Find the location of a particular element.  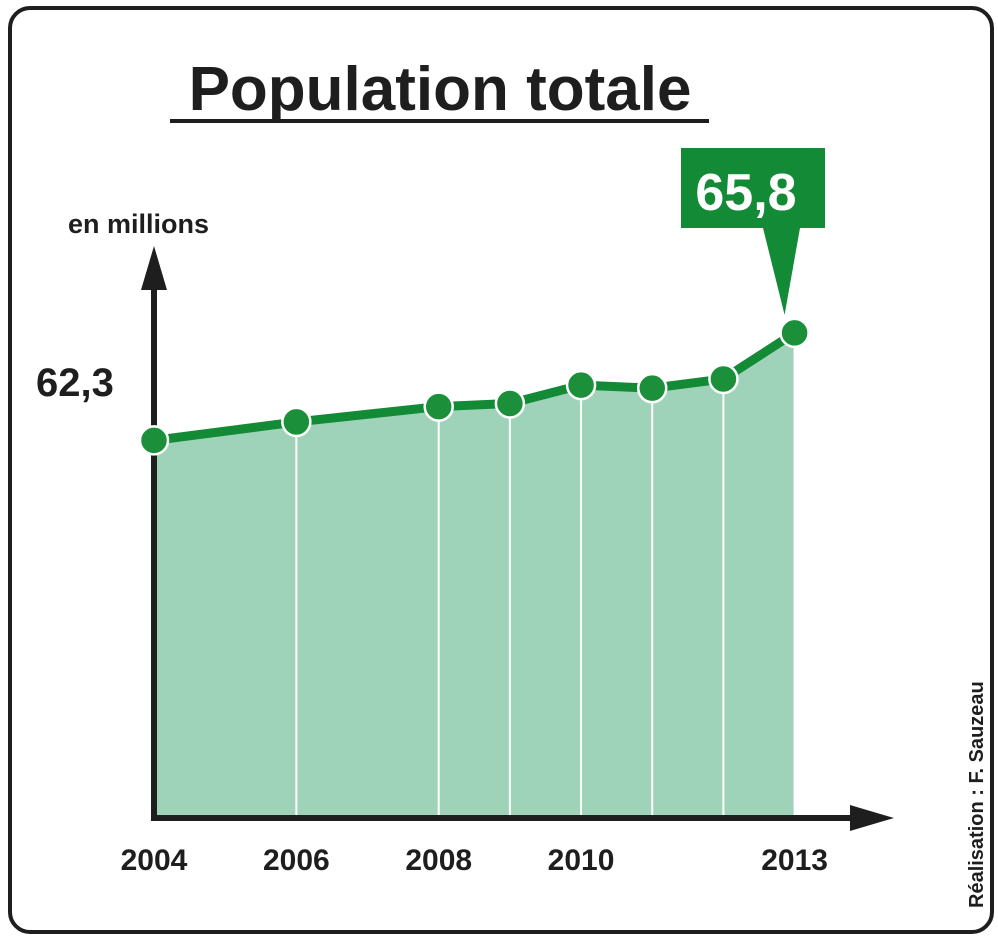

credit-label: Réalisation : F. Sauzeau is located at coordinates (977, 794).